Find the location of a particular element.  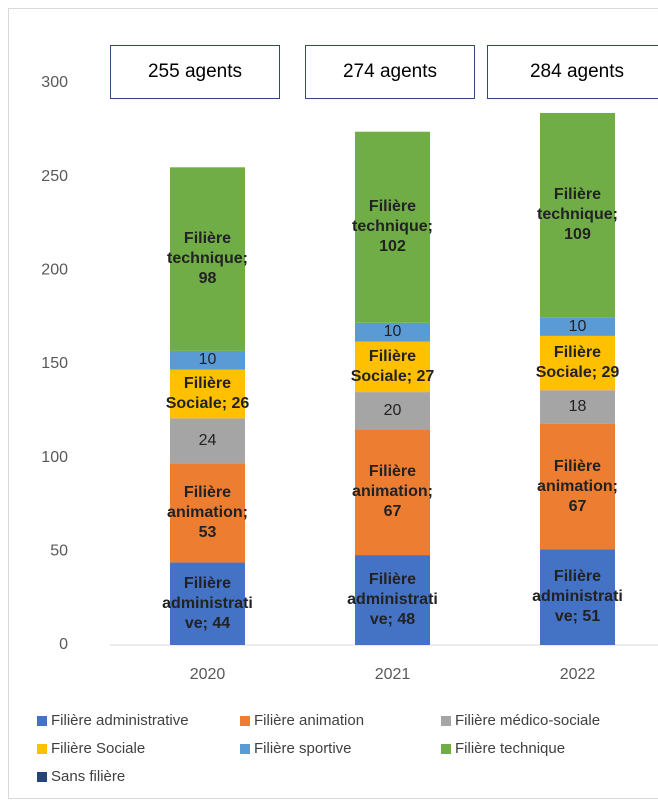

data-label: Filière Sociale; 29 is located at coordinates (577, 363).